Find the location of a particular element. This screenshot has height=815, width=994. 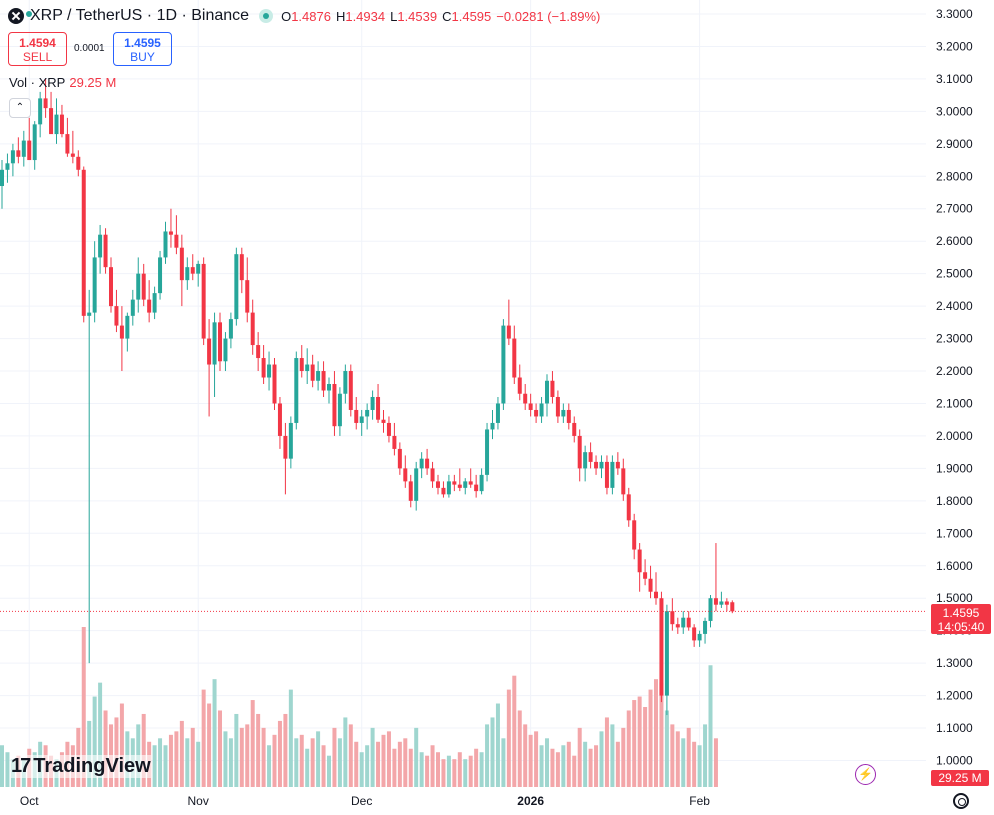

close-icon is located at coordinates (16, 16).